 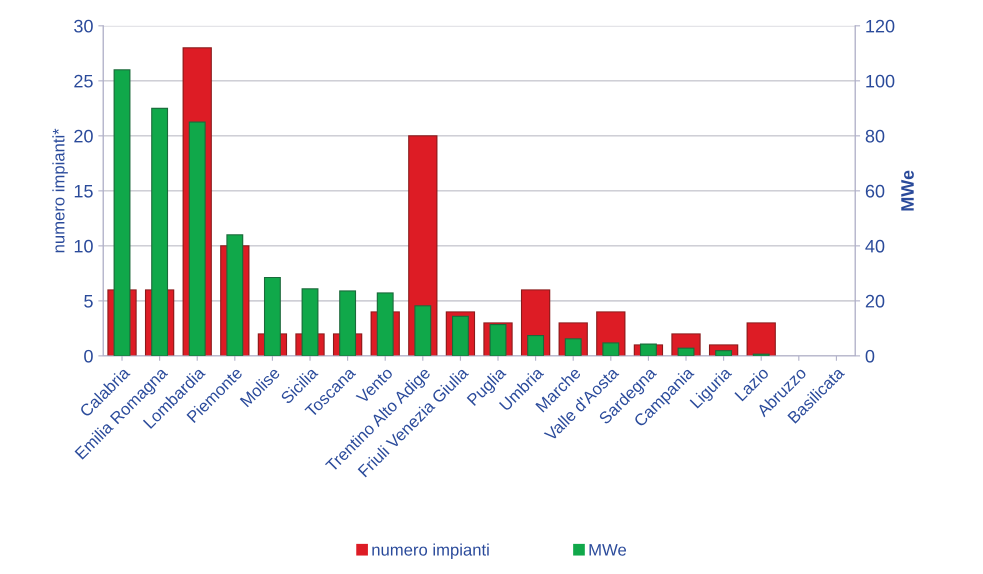 What do you see at coordinates (874, 246) in the screenshot?
I see `y2-tick-label: 40` at bounding box center [874, 246].